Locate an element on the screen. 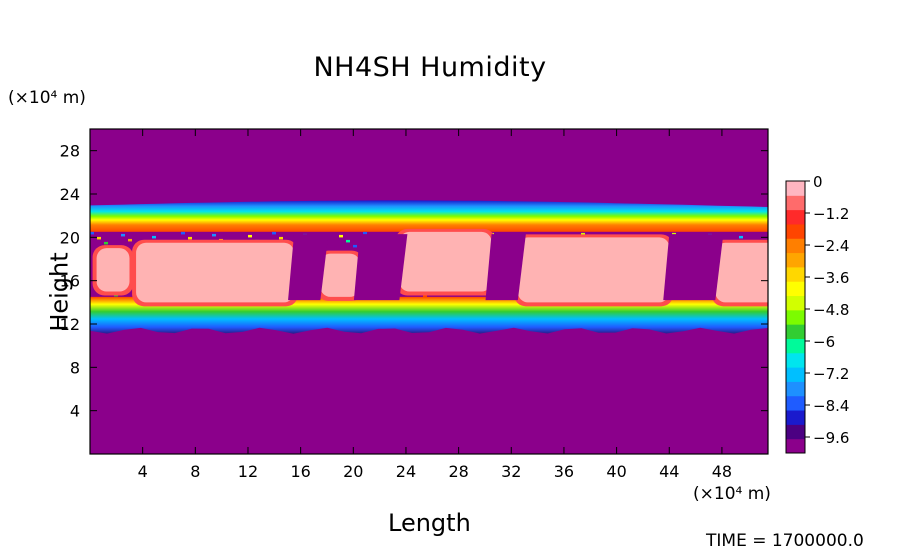 The height and width of the screenshot is (551, 904). colorbar-label: −7.2 is located at coordinates (831, 374).